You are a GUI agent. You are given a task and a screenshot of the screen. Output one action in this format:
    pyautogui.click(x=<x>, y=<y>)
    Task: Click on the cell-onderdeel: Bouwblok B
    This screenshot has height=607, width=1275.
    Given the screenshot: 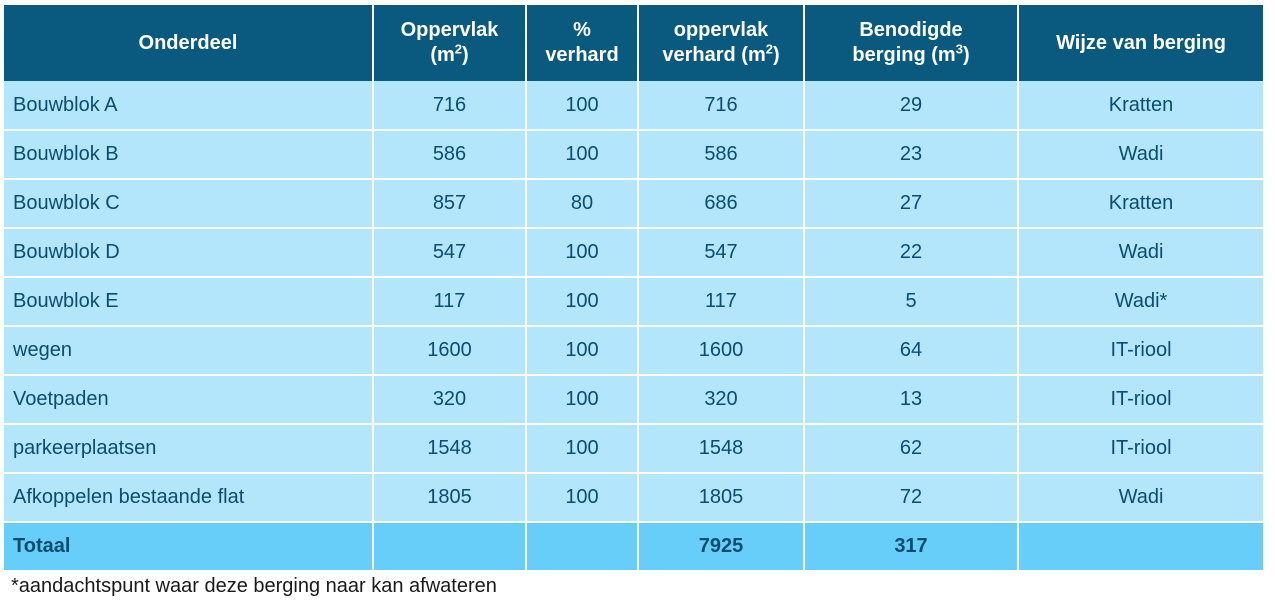 What is the action you would take?
    pyautogui.click(x=189, y=155)
    